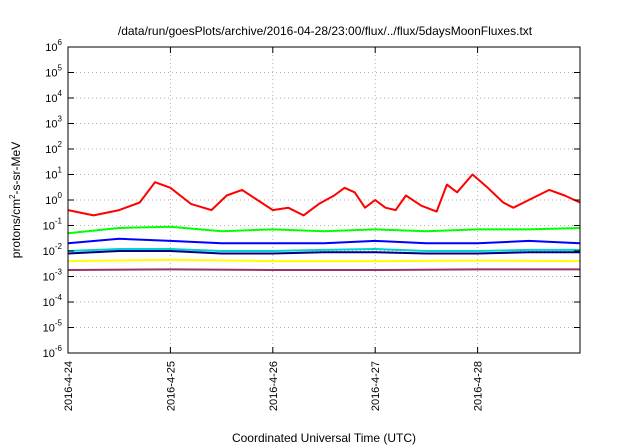 The image size is (640, 448). Describe the element at coordinates (53, 72) in the screenshot. I see `y-tick-label: 10⁵` at that location.